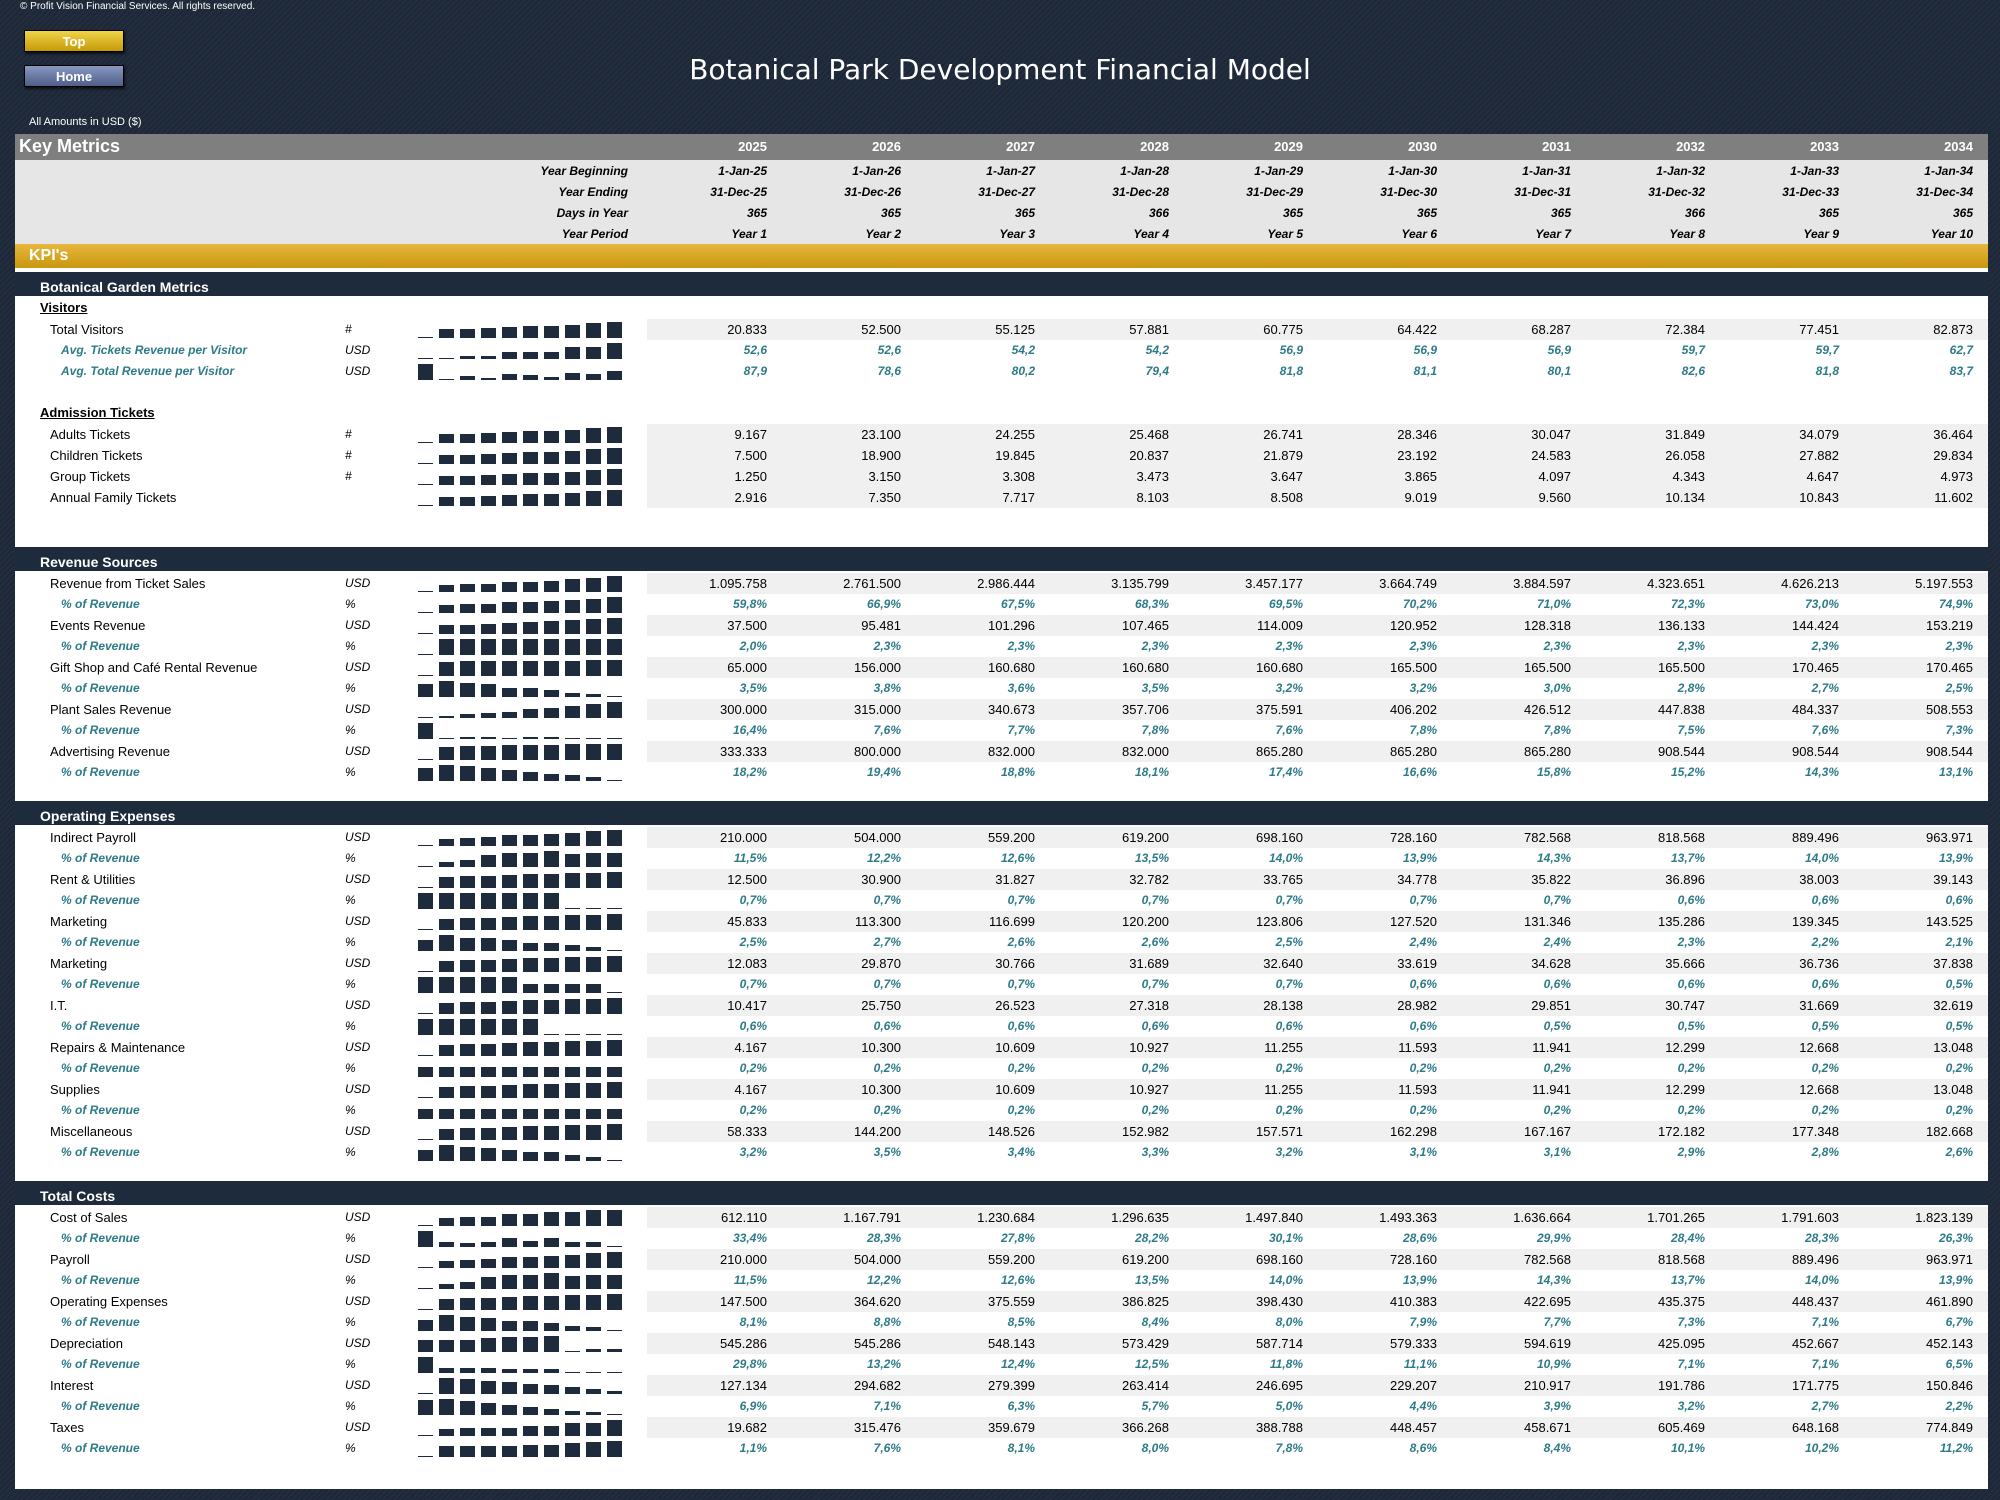 This screenshot has width=2000, height=1500. I want to click on section-title: Revenue Sources, so click(99, 562).